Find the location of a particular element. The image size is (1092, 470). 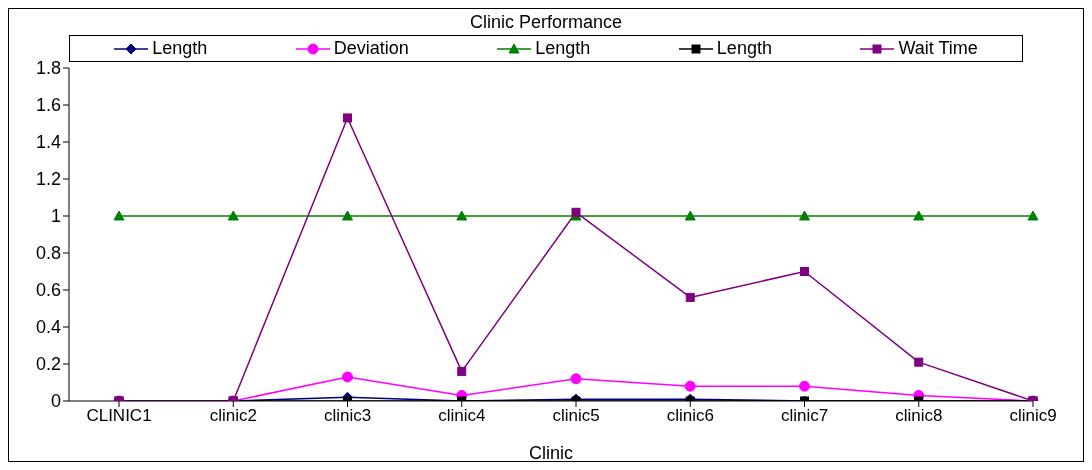

x-tick-label: clinic6 is located at coordinates (690, 416).